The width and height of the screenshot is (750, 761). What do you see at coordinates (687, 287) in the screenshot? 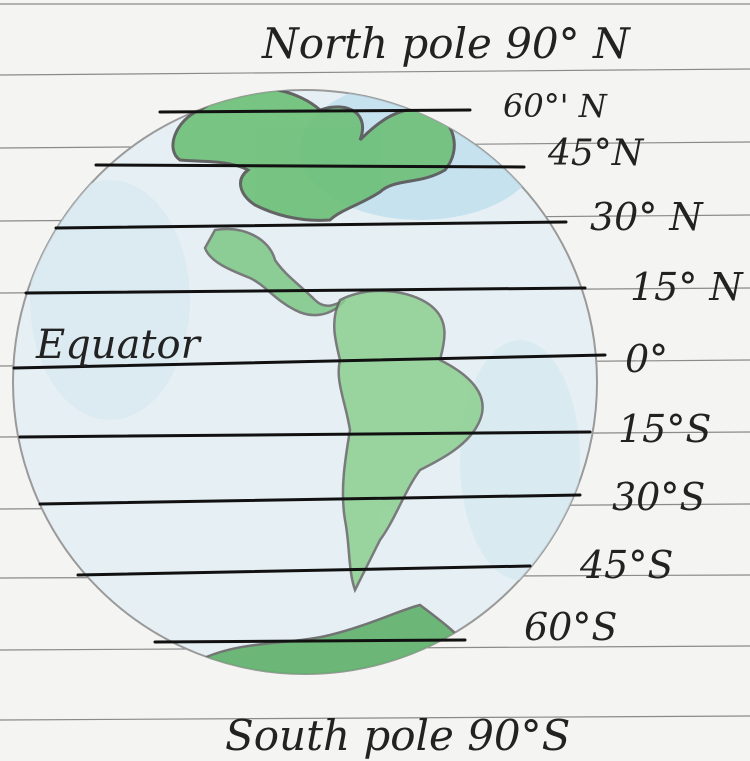
I see `latitude-label: 15° N` at bounding box center [687, 287].